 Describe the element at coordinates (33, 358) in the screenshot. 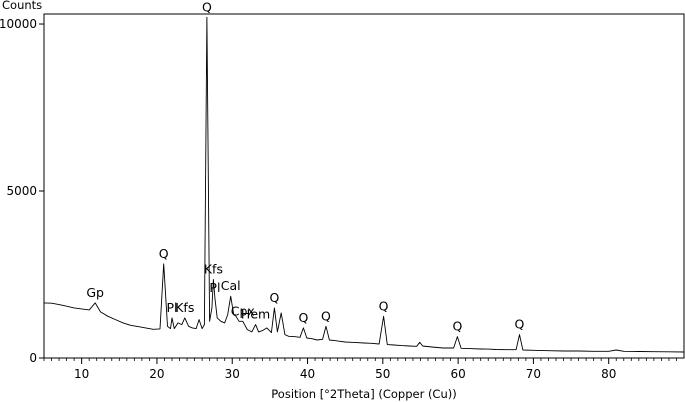

I see `y-tick-label: 0` at that location.